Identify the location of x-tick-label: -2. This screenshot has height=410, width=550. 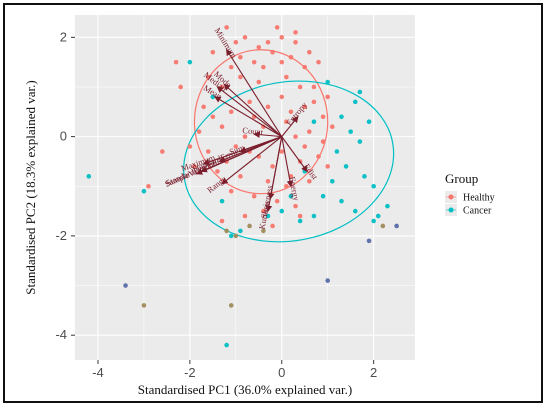
(190, 372).